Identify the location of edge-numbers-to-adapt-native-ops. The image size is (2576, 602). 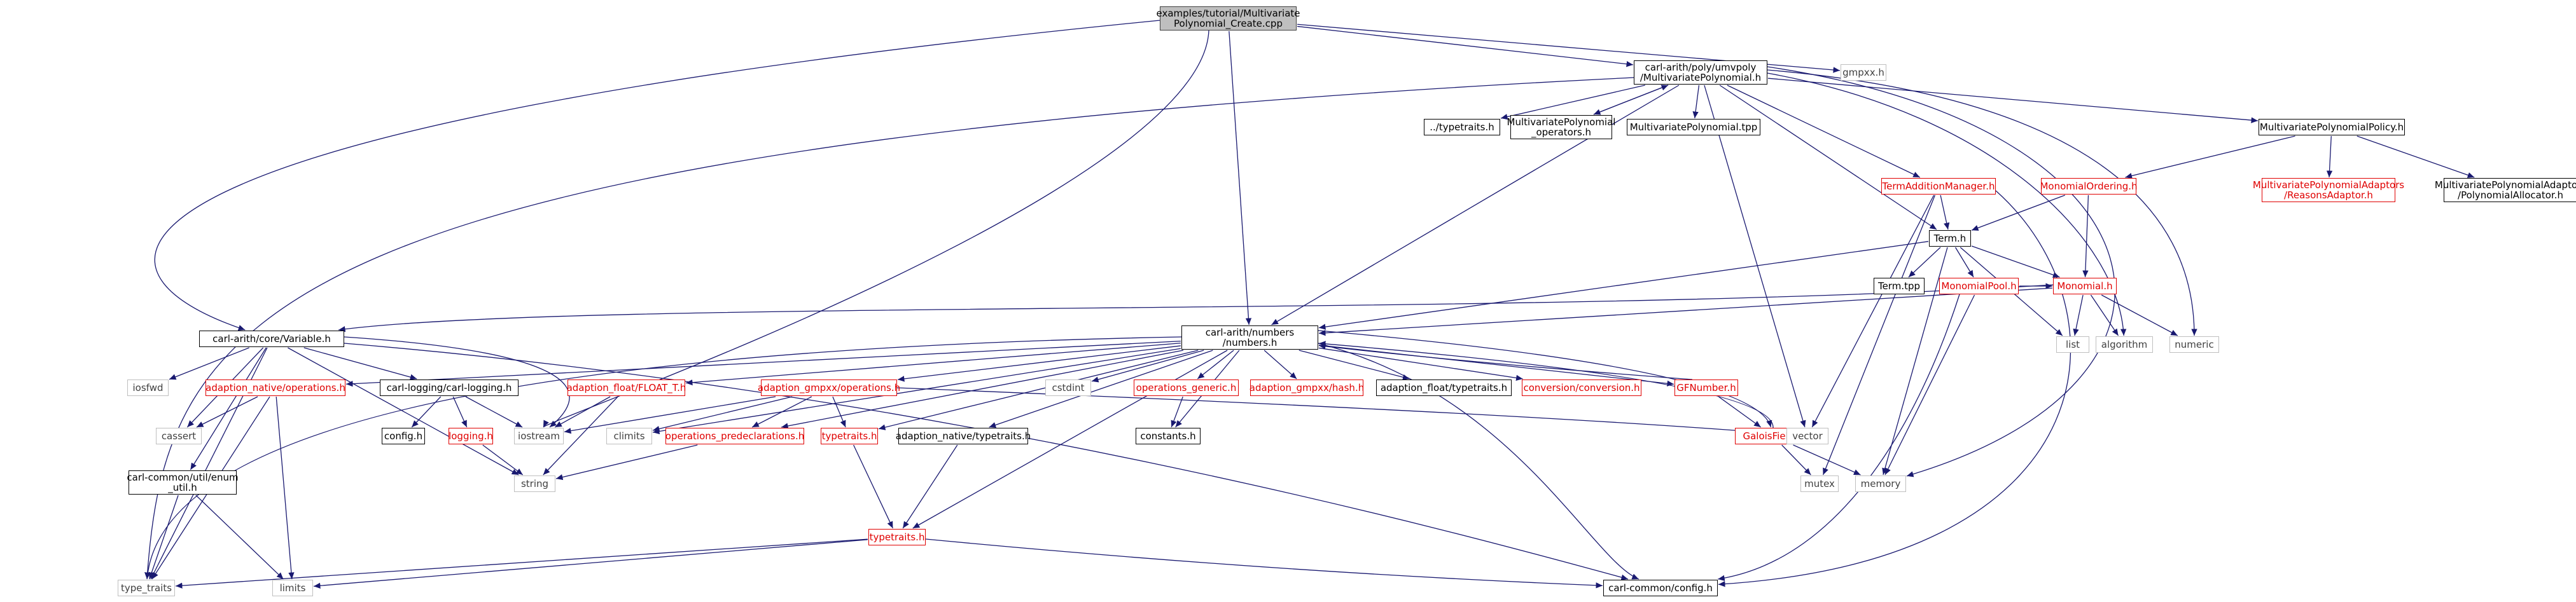
(763, 363).